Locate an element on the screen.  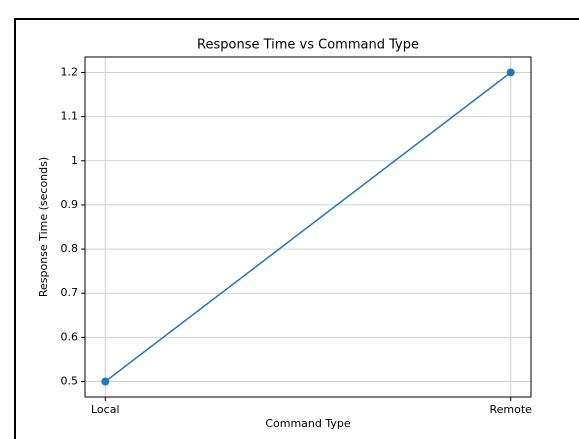
y-tick-label: 1 is located at coordinates (74, 160).